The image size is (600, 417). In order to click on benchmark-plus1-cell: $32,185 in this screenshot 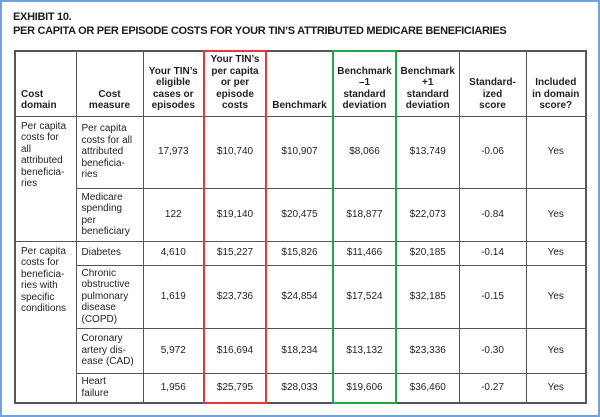, I will do `click(427, 296)`.